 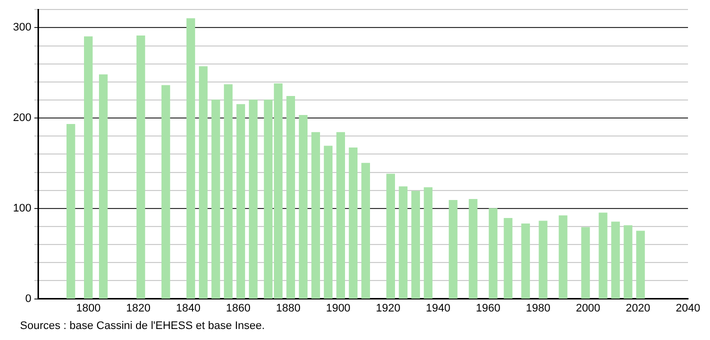 What do you see at coordinates (638, 308) in the screenshot?
I see `x-tick-label: 2020` at bounding box center [638, 308].